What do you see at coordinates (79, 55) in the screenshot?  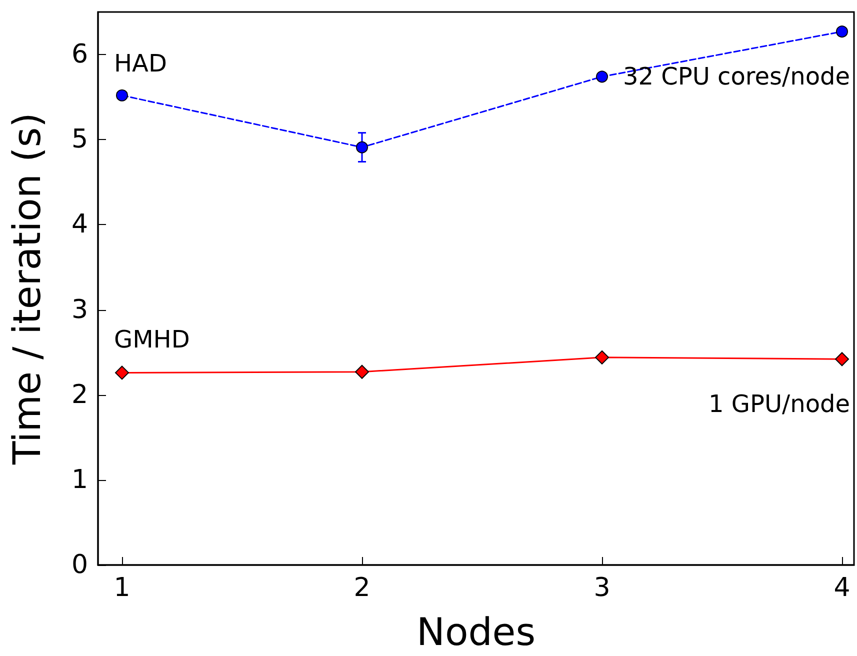 I see `y-tick-label: 6` at bounding box center [79, 55].